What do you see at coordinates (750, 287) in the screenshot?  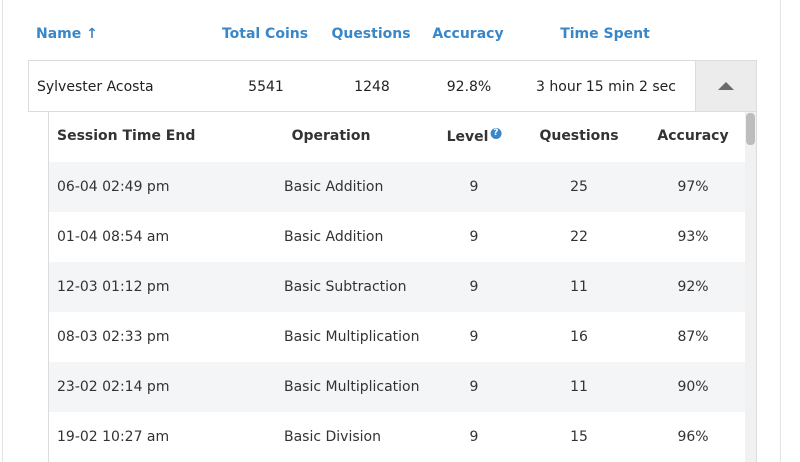 I see `scrollbar` at bounding box center [750, 287].